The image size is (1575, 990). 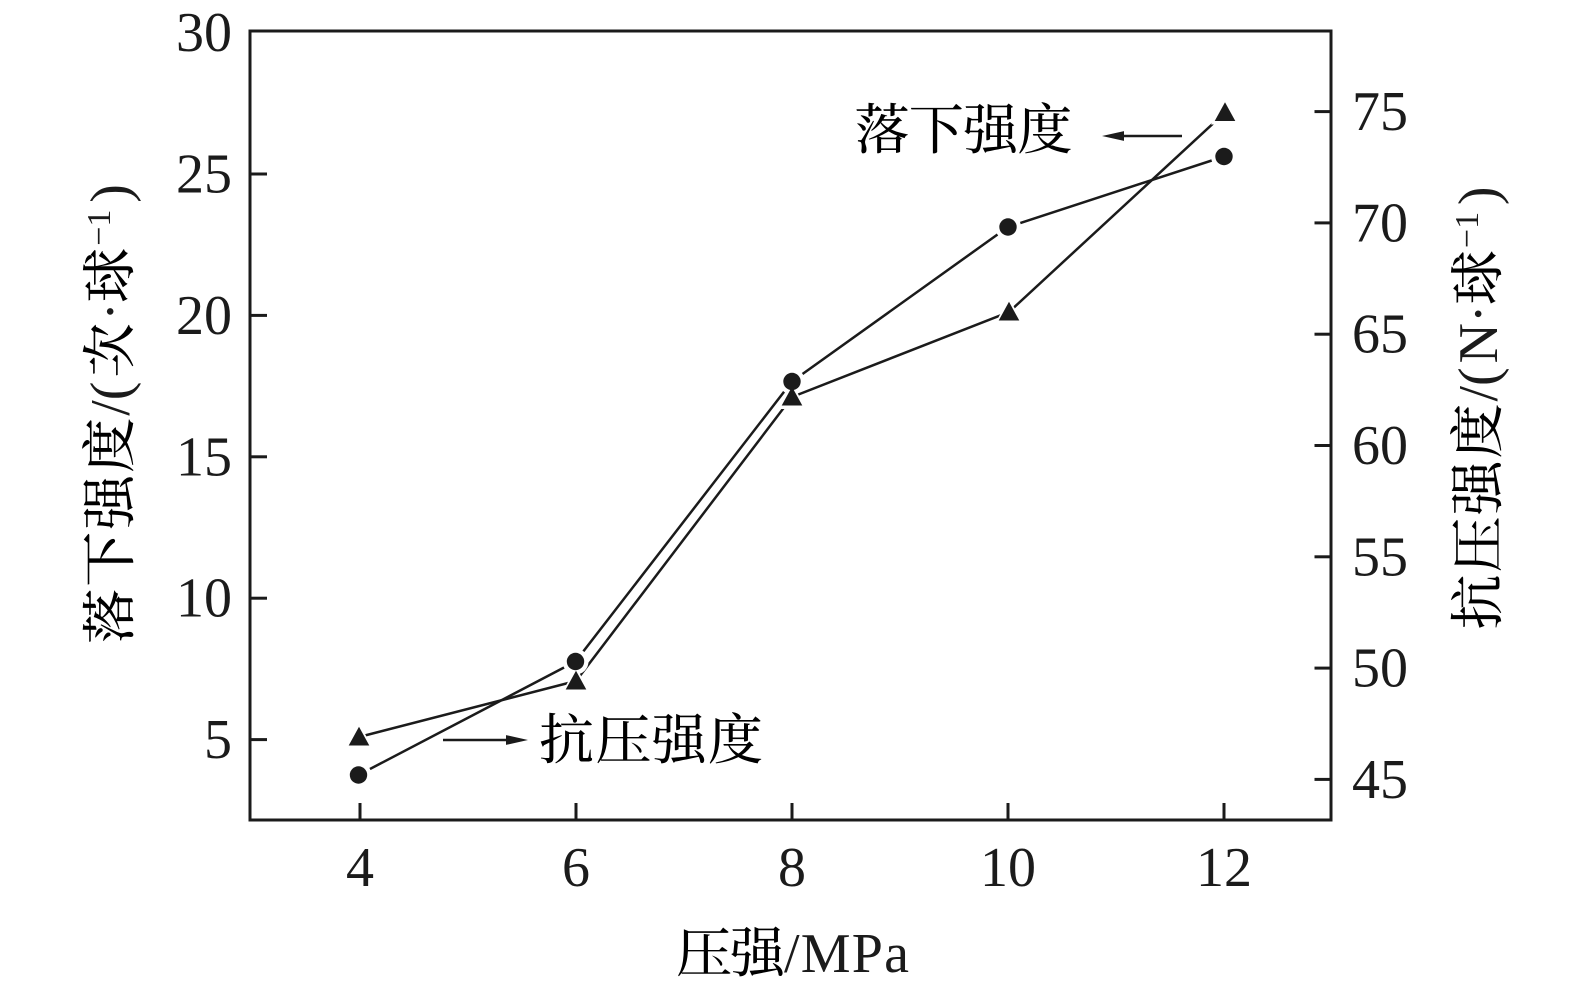 What do you see at coordinates (1380, 335) in the screenshot?
I see `svg-text: 65` at bounding box center [1380, 335].